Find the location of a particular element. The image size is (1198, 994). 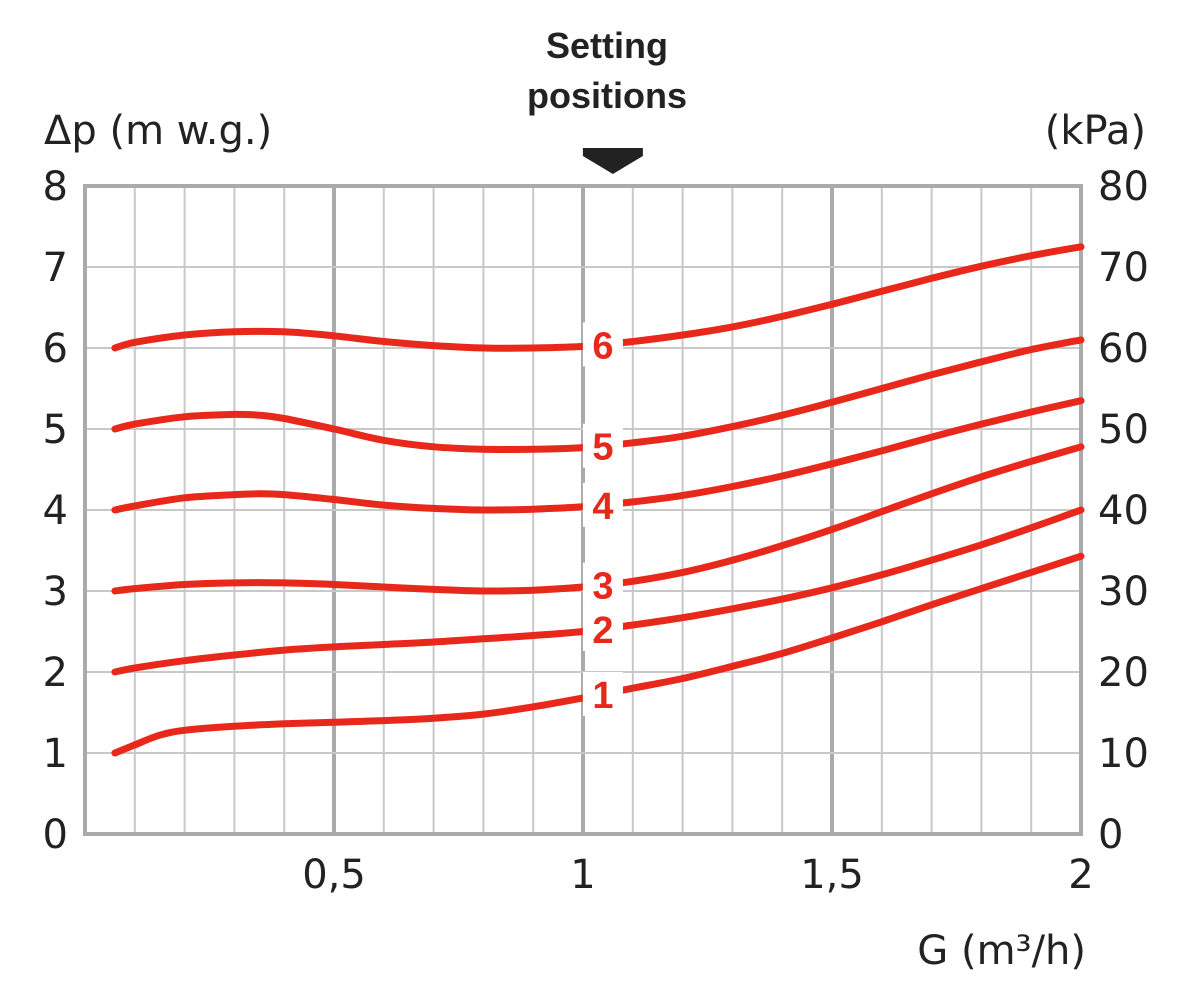

y-tick-label-left: 8 is located at coordinates (55, 187).